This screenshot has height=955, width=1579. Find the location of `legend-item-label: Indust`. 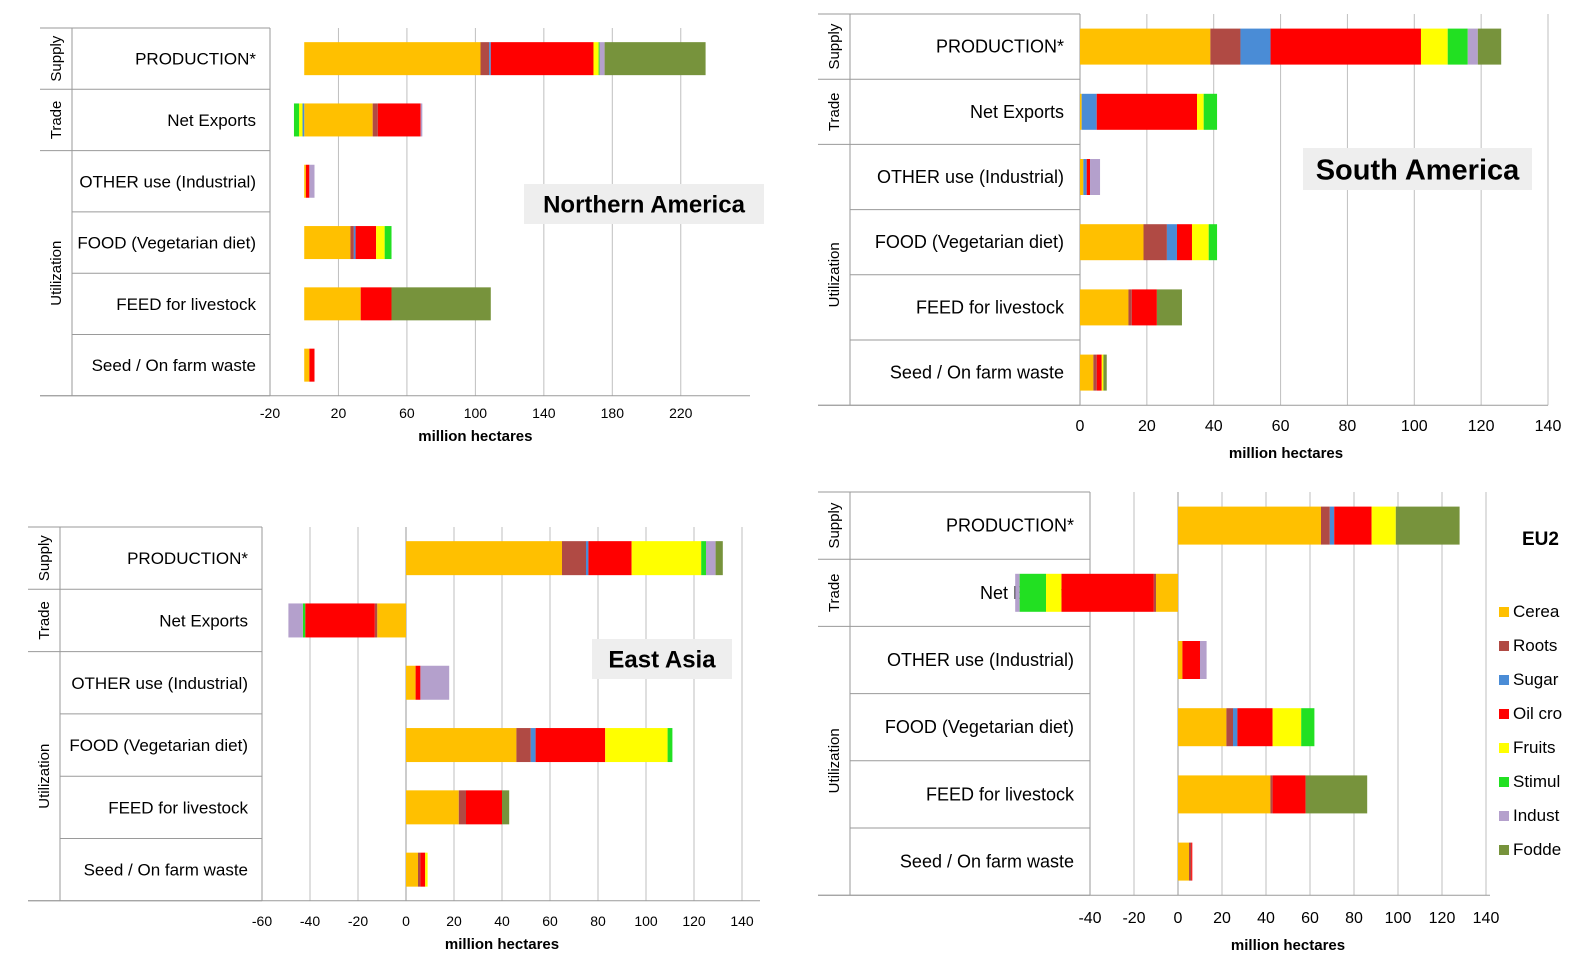

legend-item-label: Indust is located at coordinates (1536, 815).